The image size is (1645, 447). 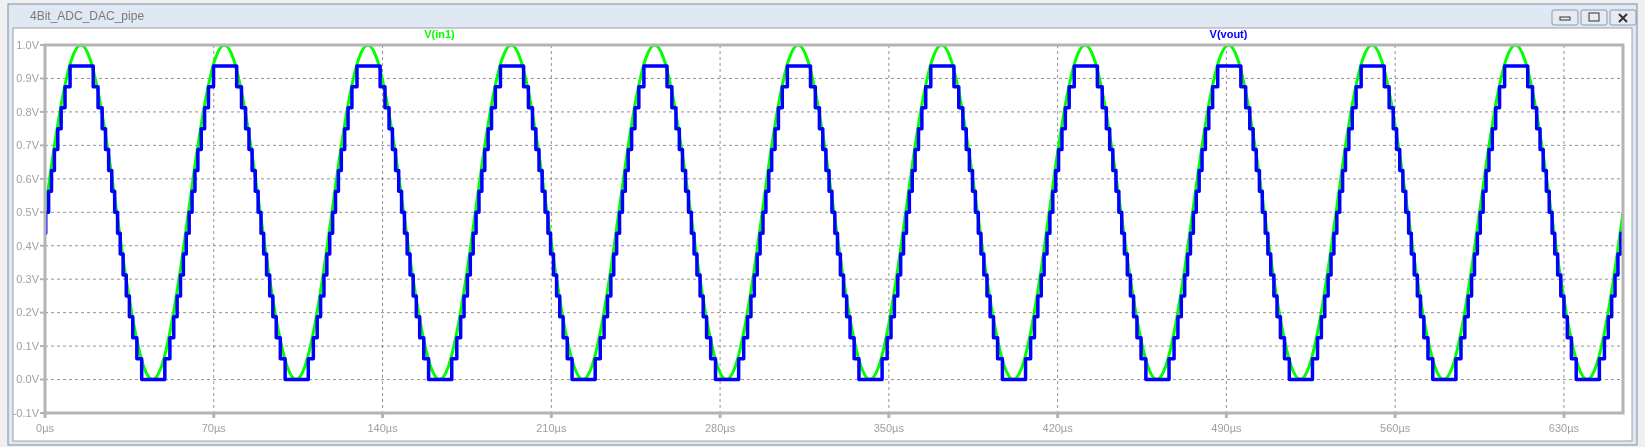 I want to click on text: V(in1), so click(x=440, y=34).